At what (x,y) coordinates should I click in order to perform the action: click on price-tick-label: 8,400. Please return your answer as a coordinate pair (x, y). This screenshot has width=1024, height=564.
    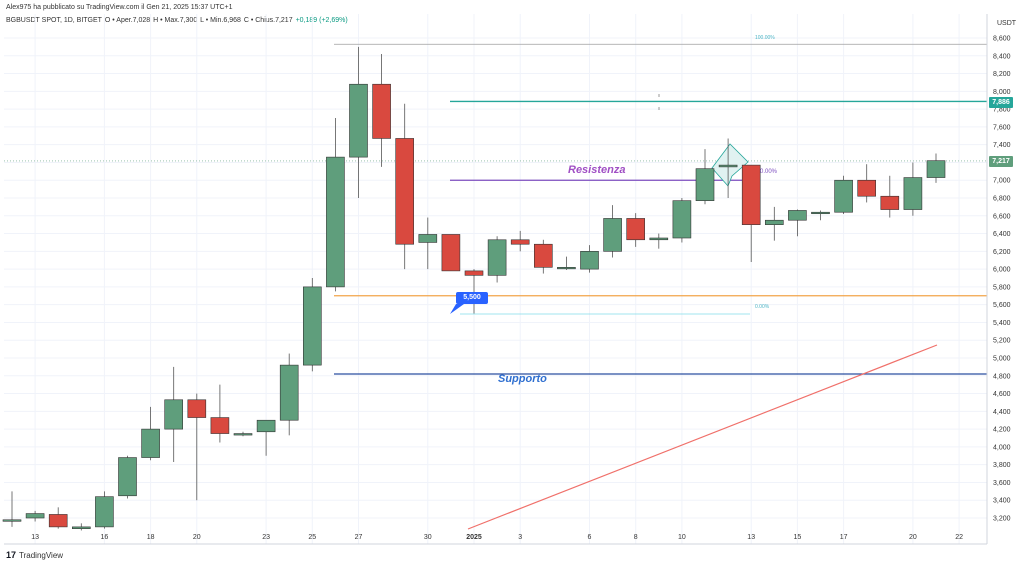
    Looking at the image, I should click on (1002, 56).